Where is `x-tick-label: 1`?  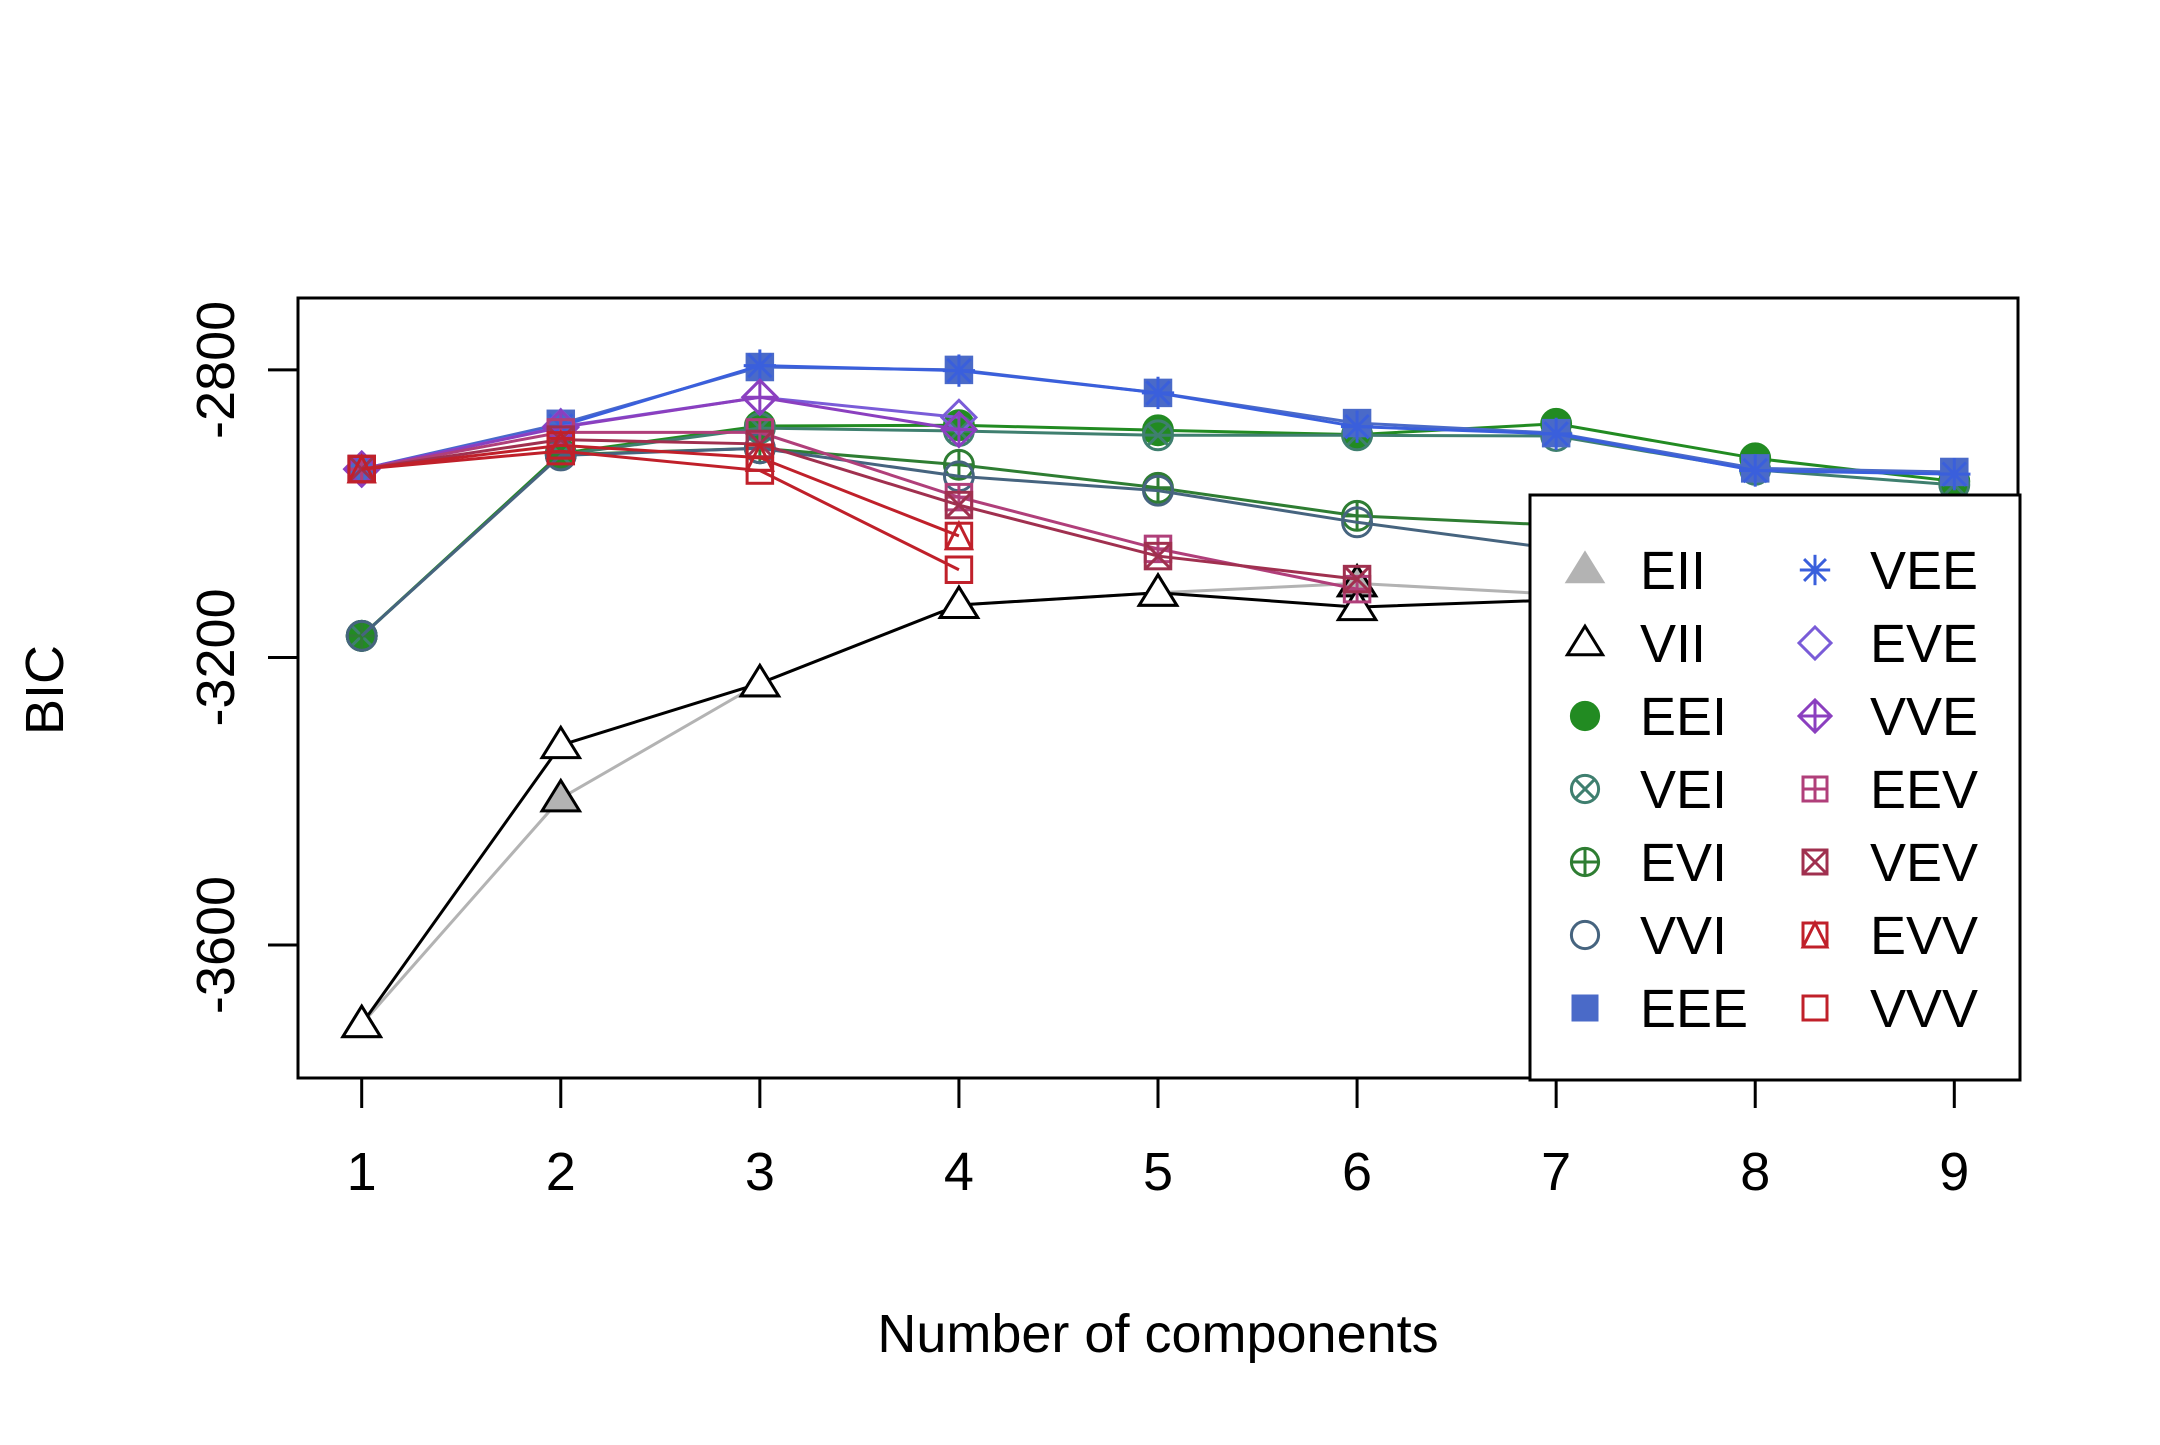 x-tick-label: 1 is located at coordinates (362, 1172).